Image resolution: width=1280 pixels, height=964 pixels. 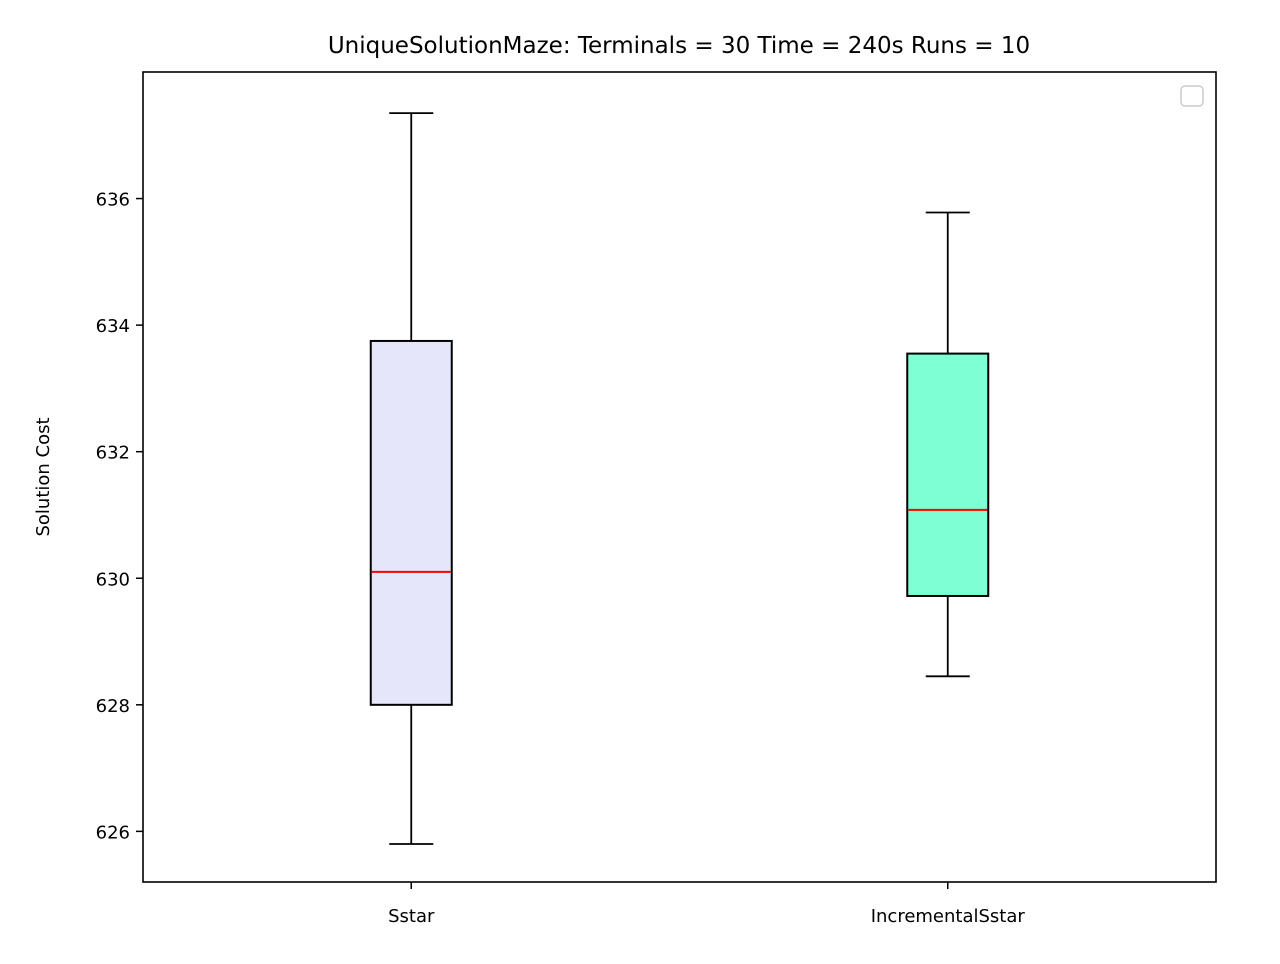 I want to click on y-tick-label: 630, so click(x=113, y=579).